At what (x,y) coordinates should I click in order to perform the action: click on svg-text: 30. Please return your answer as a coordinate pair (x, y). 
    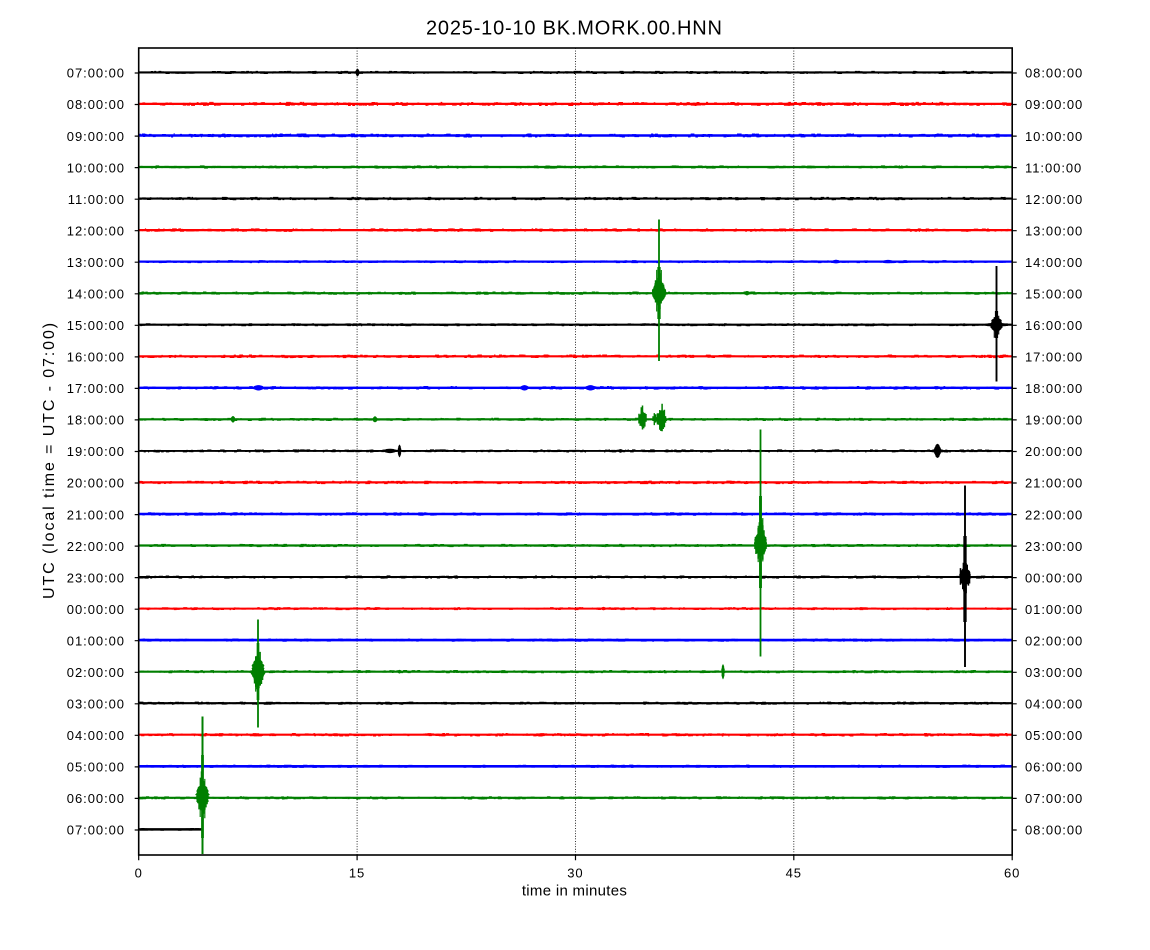
    Looking at the image, I should click on (575, 872).